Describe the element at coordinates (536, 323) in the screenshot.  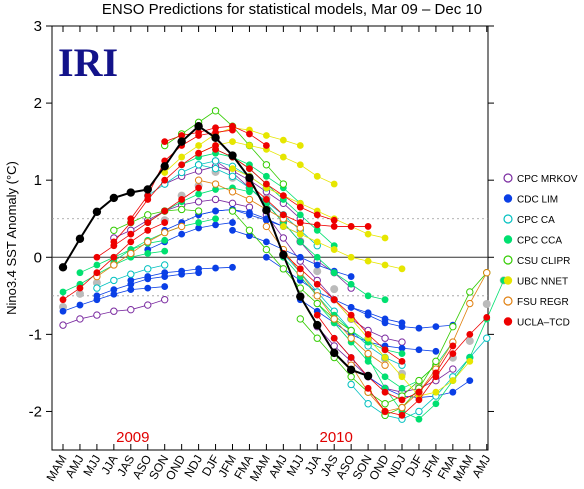
I see `legend-item: UCLA–TCD` at that location.